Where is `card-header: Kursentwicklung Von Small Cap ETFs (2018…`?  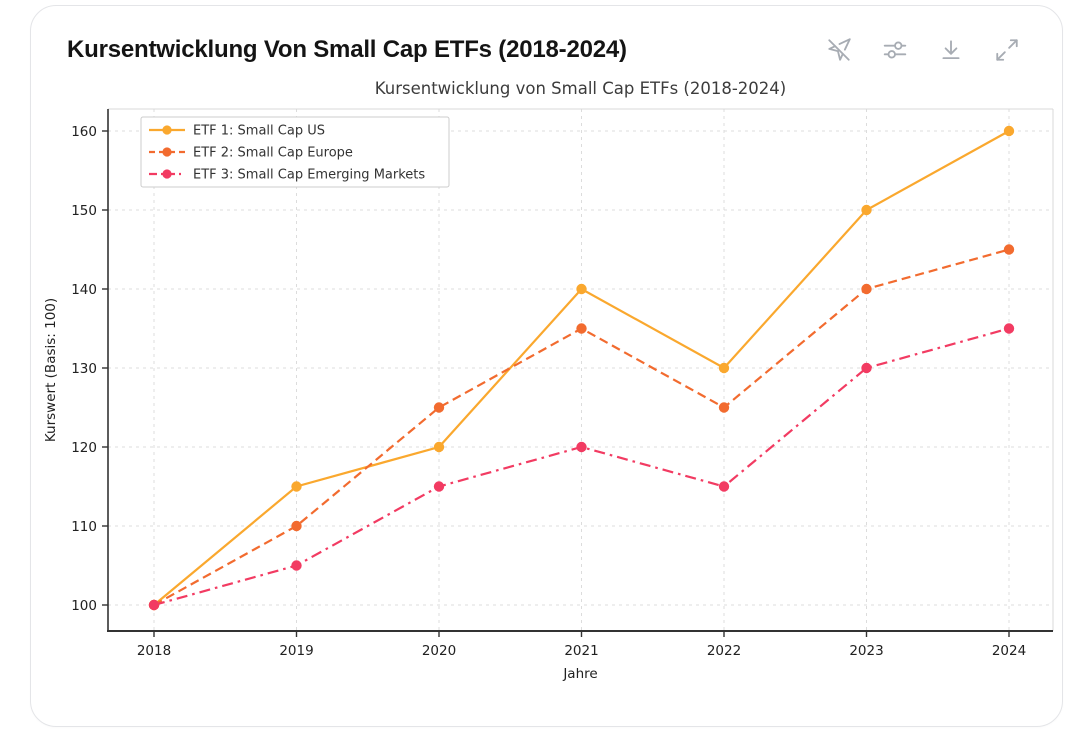 card-header: Kursentwicklung Von Small Cap ETFs (2018… is located at coordinates (546, 35).